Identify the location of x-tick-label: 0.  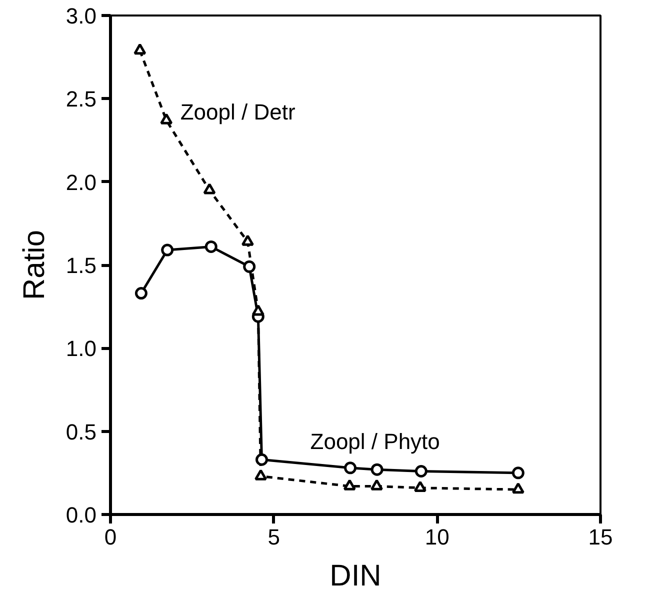
(110, 537).